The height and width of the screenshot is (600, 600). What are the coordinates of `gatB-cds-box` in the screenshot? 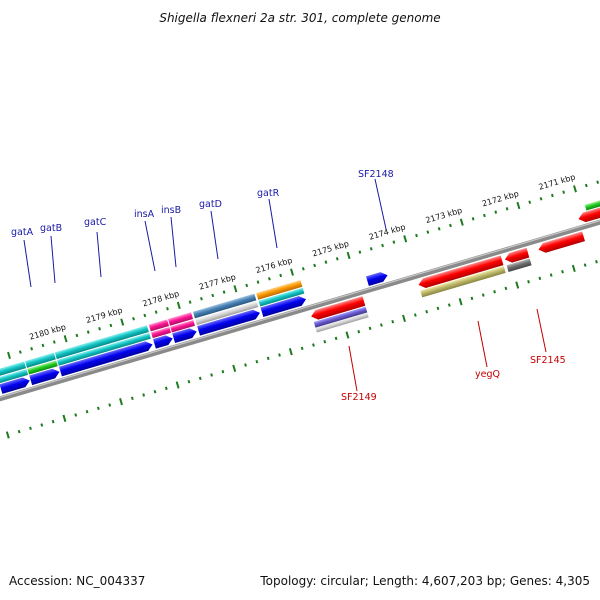 It's located at (40, 360).